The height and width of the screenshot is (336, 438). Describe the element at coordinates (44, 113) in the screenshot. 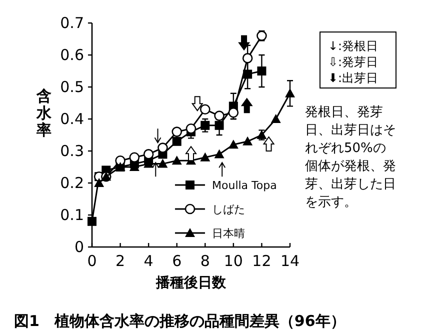

I see `y-axis-title: 含水率` at that location.